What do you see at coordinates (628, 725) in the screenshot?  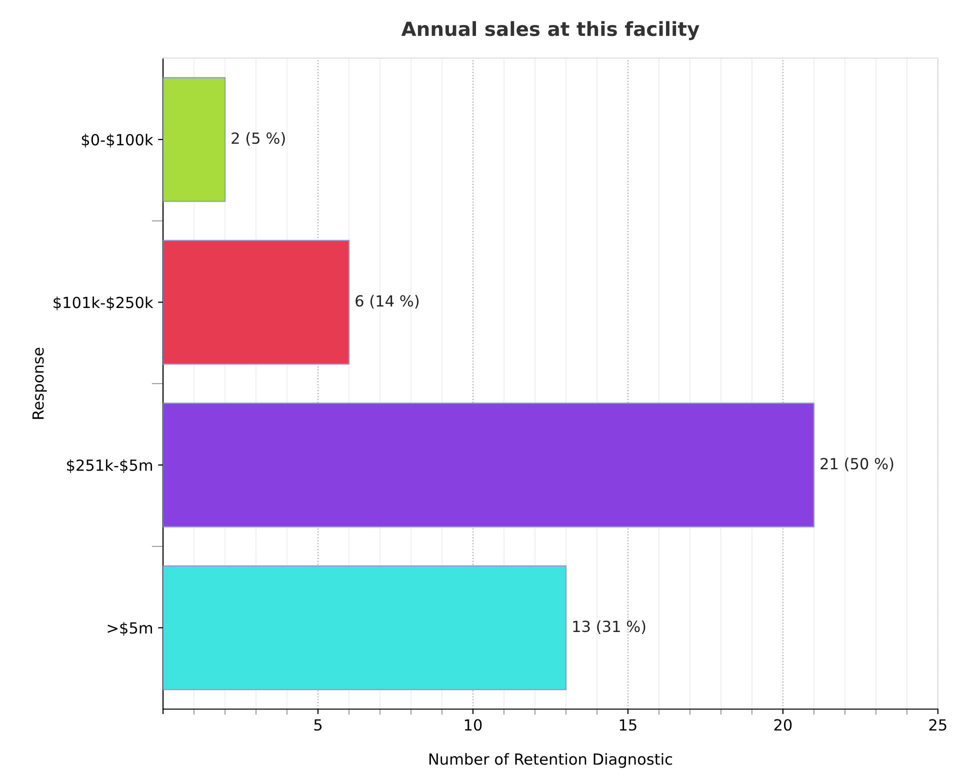 I see `x-tick-label: 15` at bounding box center [628, 725].